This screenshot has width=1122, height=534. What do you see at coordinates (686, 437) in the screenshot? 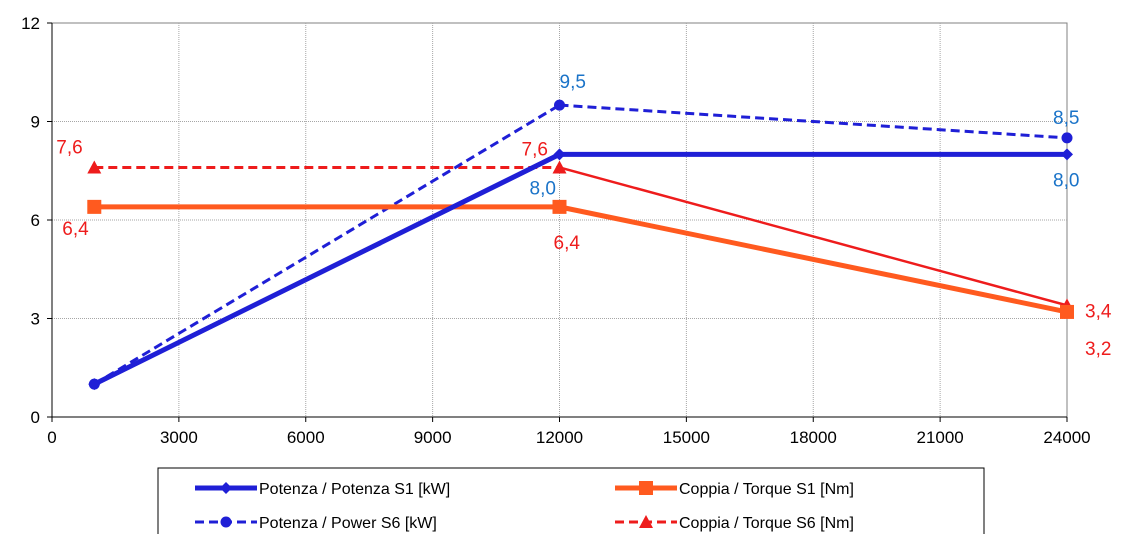
I see `x-tick-label: 15000` at bounding box center [686, 437].